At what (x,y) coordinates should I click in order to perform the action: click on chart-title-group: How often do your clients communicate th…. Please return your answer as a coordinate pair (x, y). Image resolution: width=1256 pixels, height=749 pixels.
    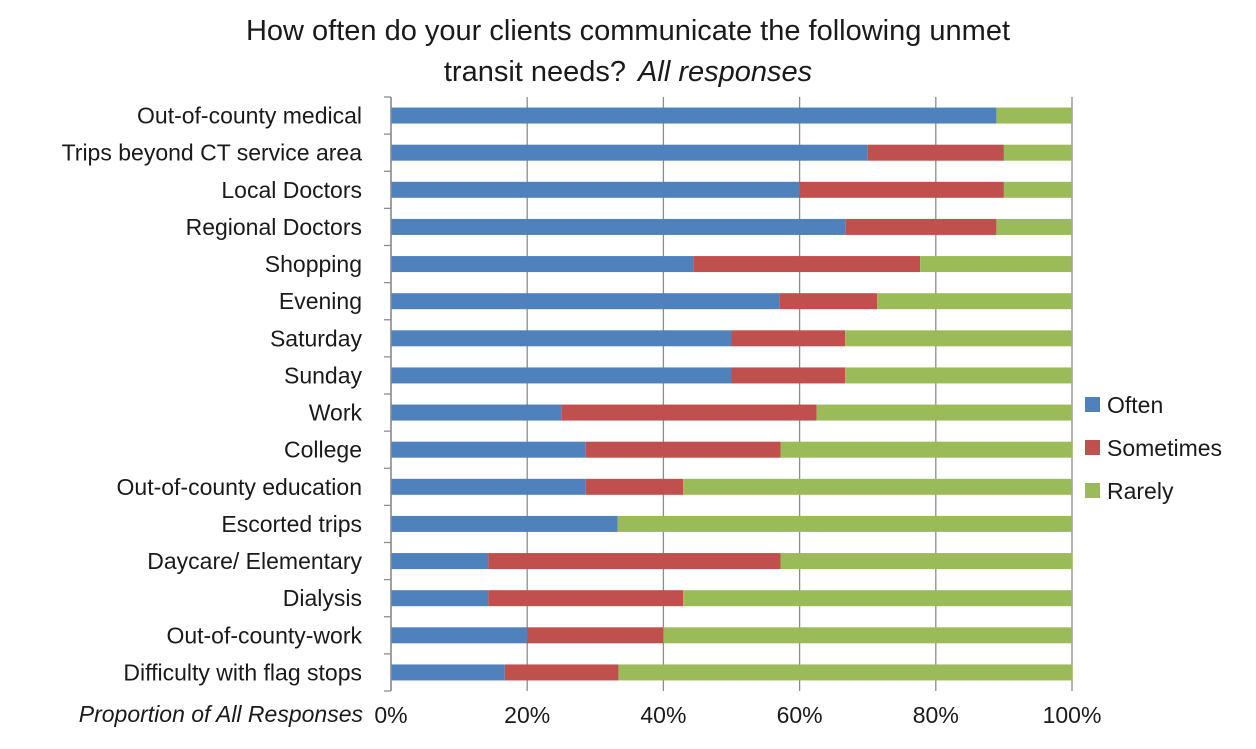
    Looking at the image, I should click on (628, 51).